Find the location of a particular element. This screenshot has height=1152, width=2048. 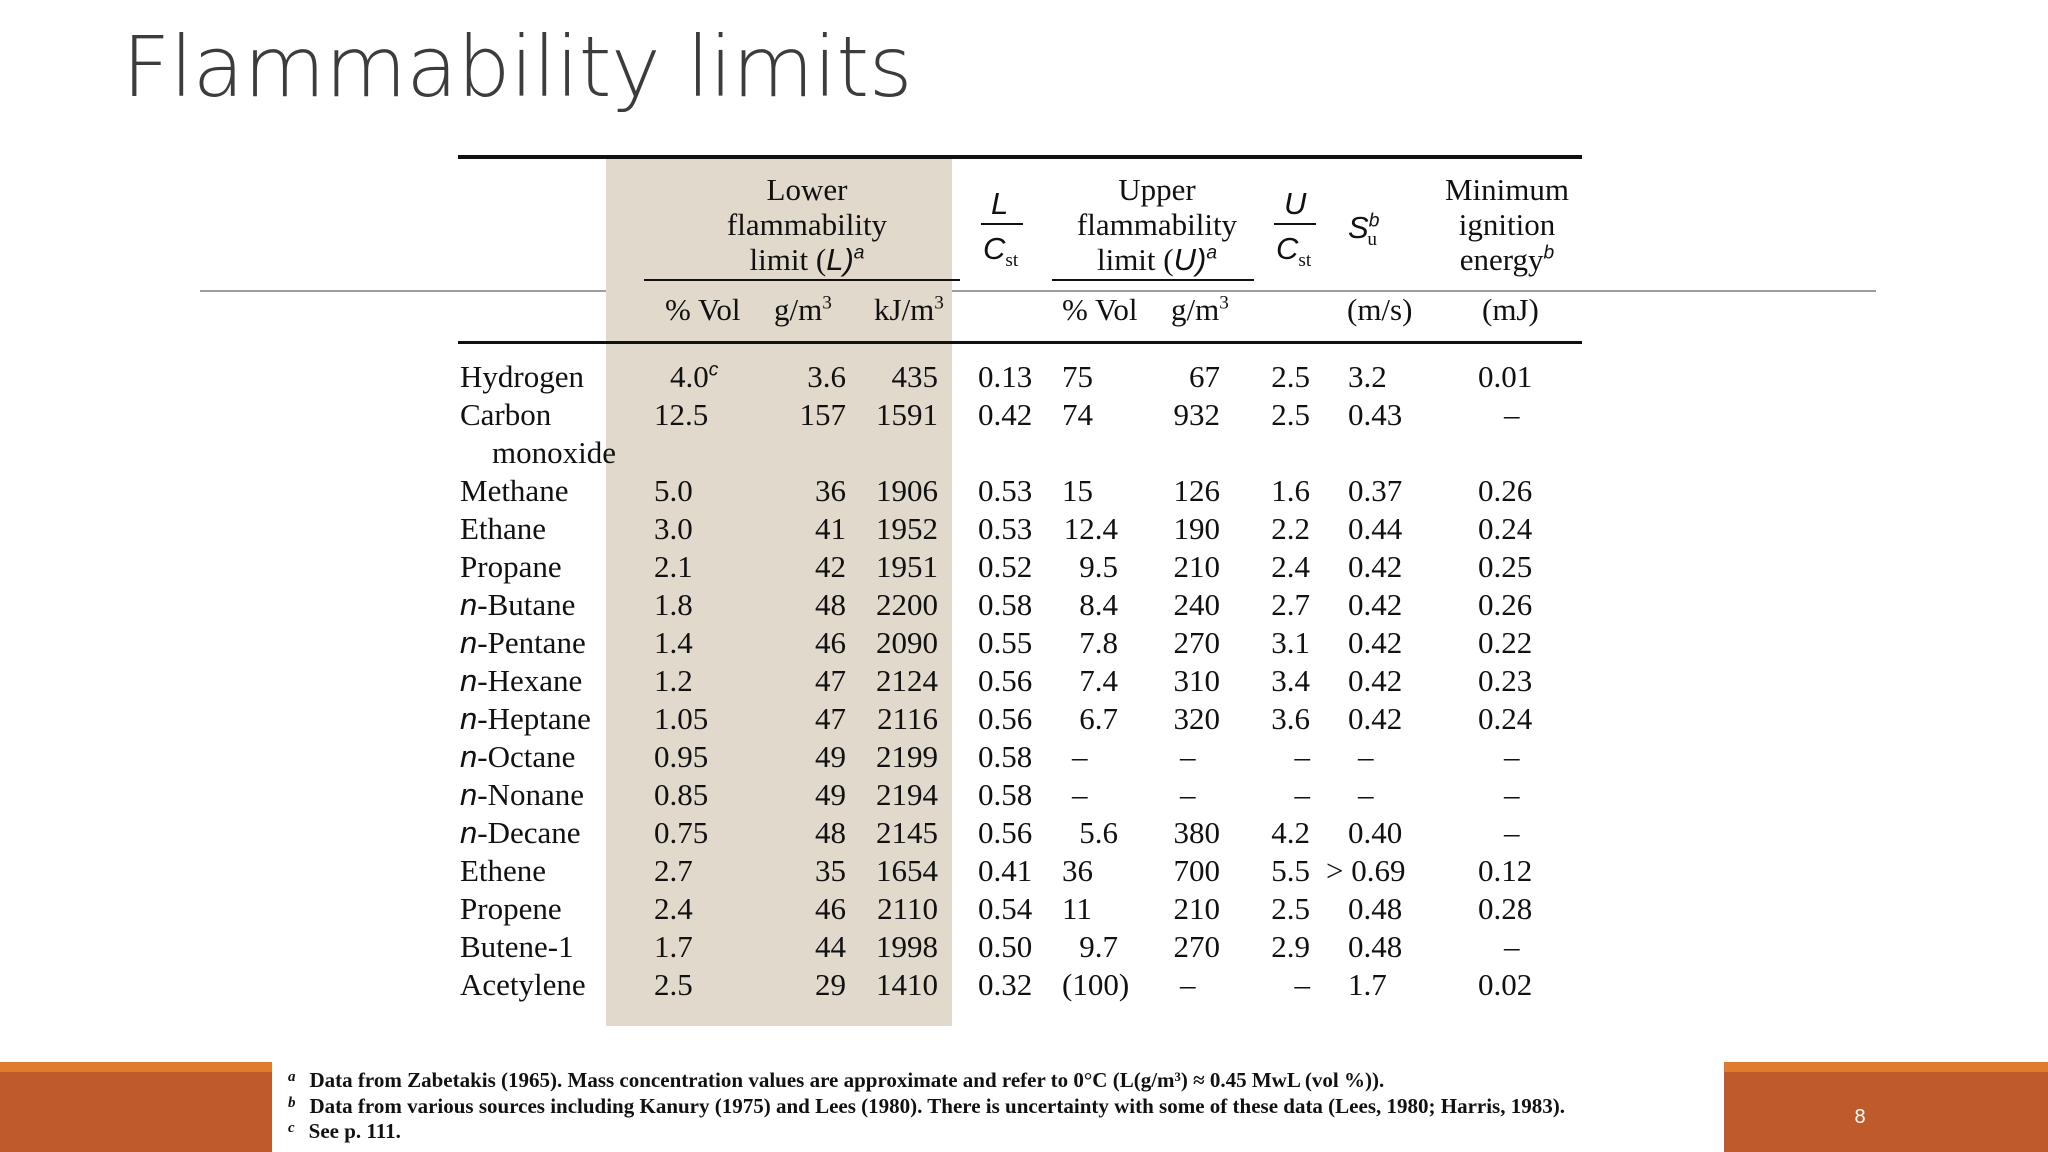

cell-su: 0.48 is located at coordinates (1375, 946).